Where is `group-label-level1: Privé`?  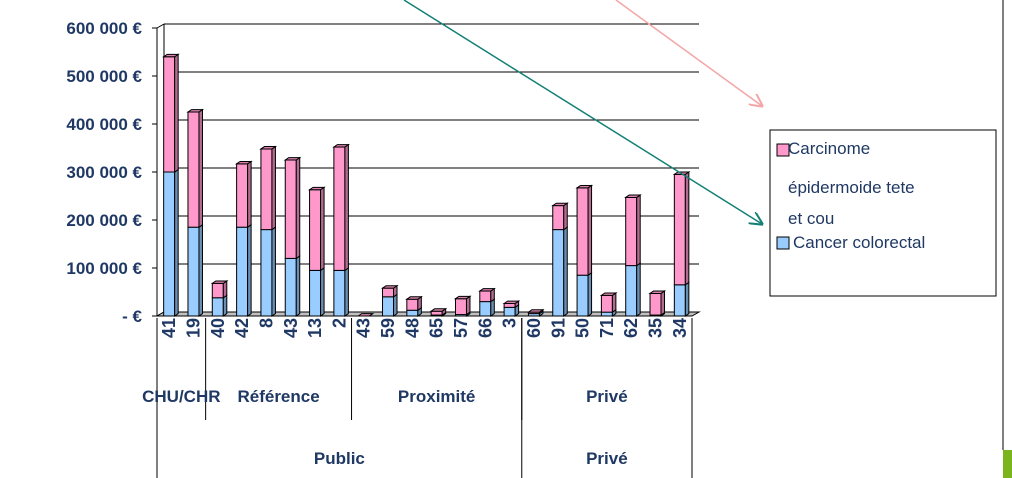
group-label-level1: Privé is located at coordinates (607, 396).